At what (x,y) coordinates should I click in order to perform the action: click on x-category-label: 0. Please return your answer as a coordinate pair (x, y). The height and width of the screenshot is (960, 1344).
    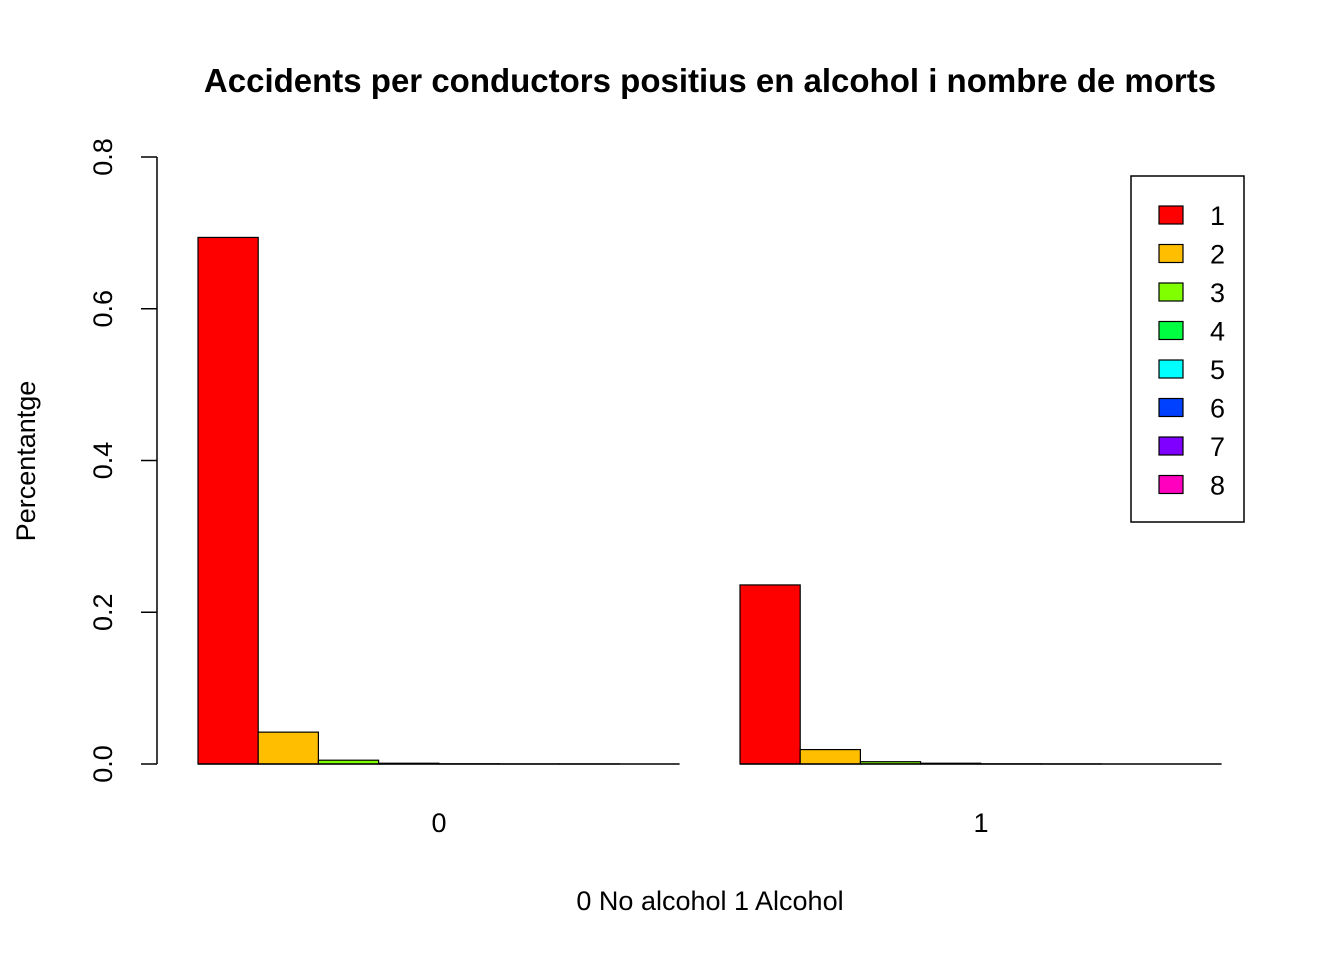
    Looking at the image, I should click on (438, 823).